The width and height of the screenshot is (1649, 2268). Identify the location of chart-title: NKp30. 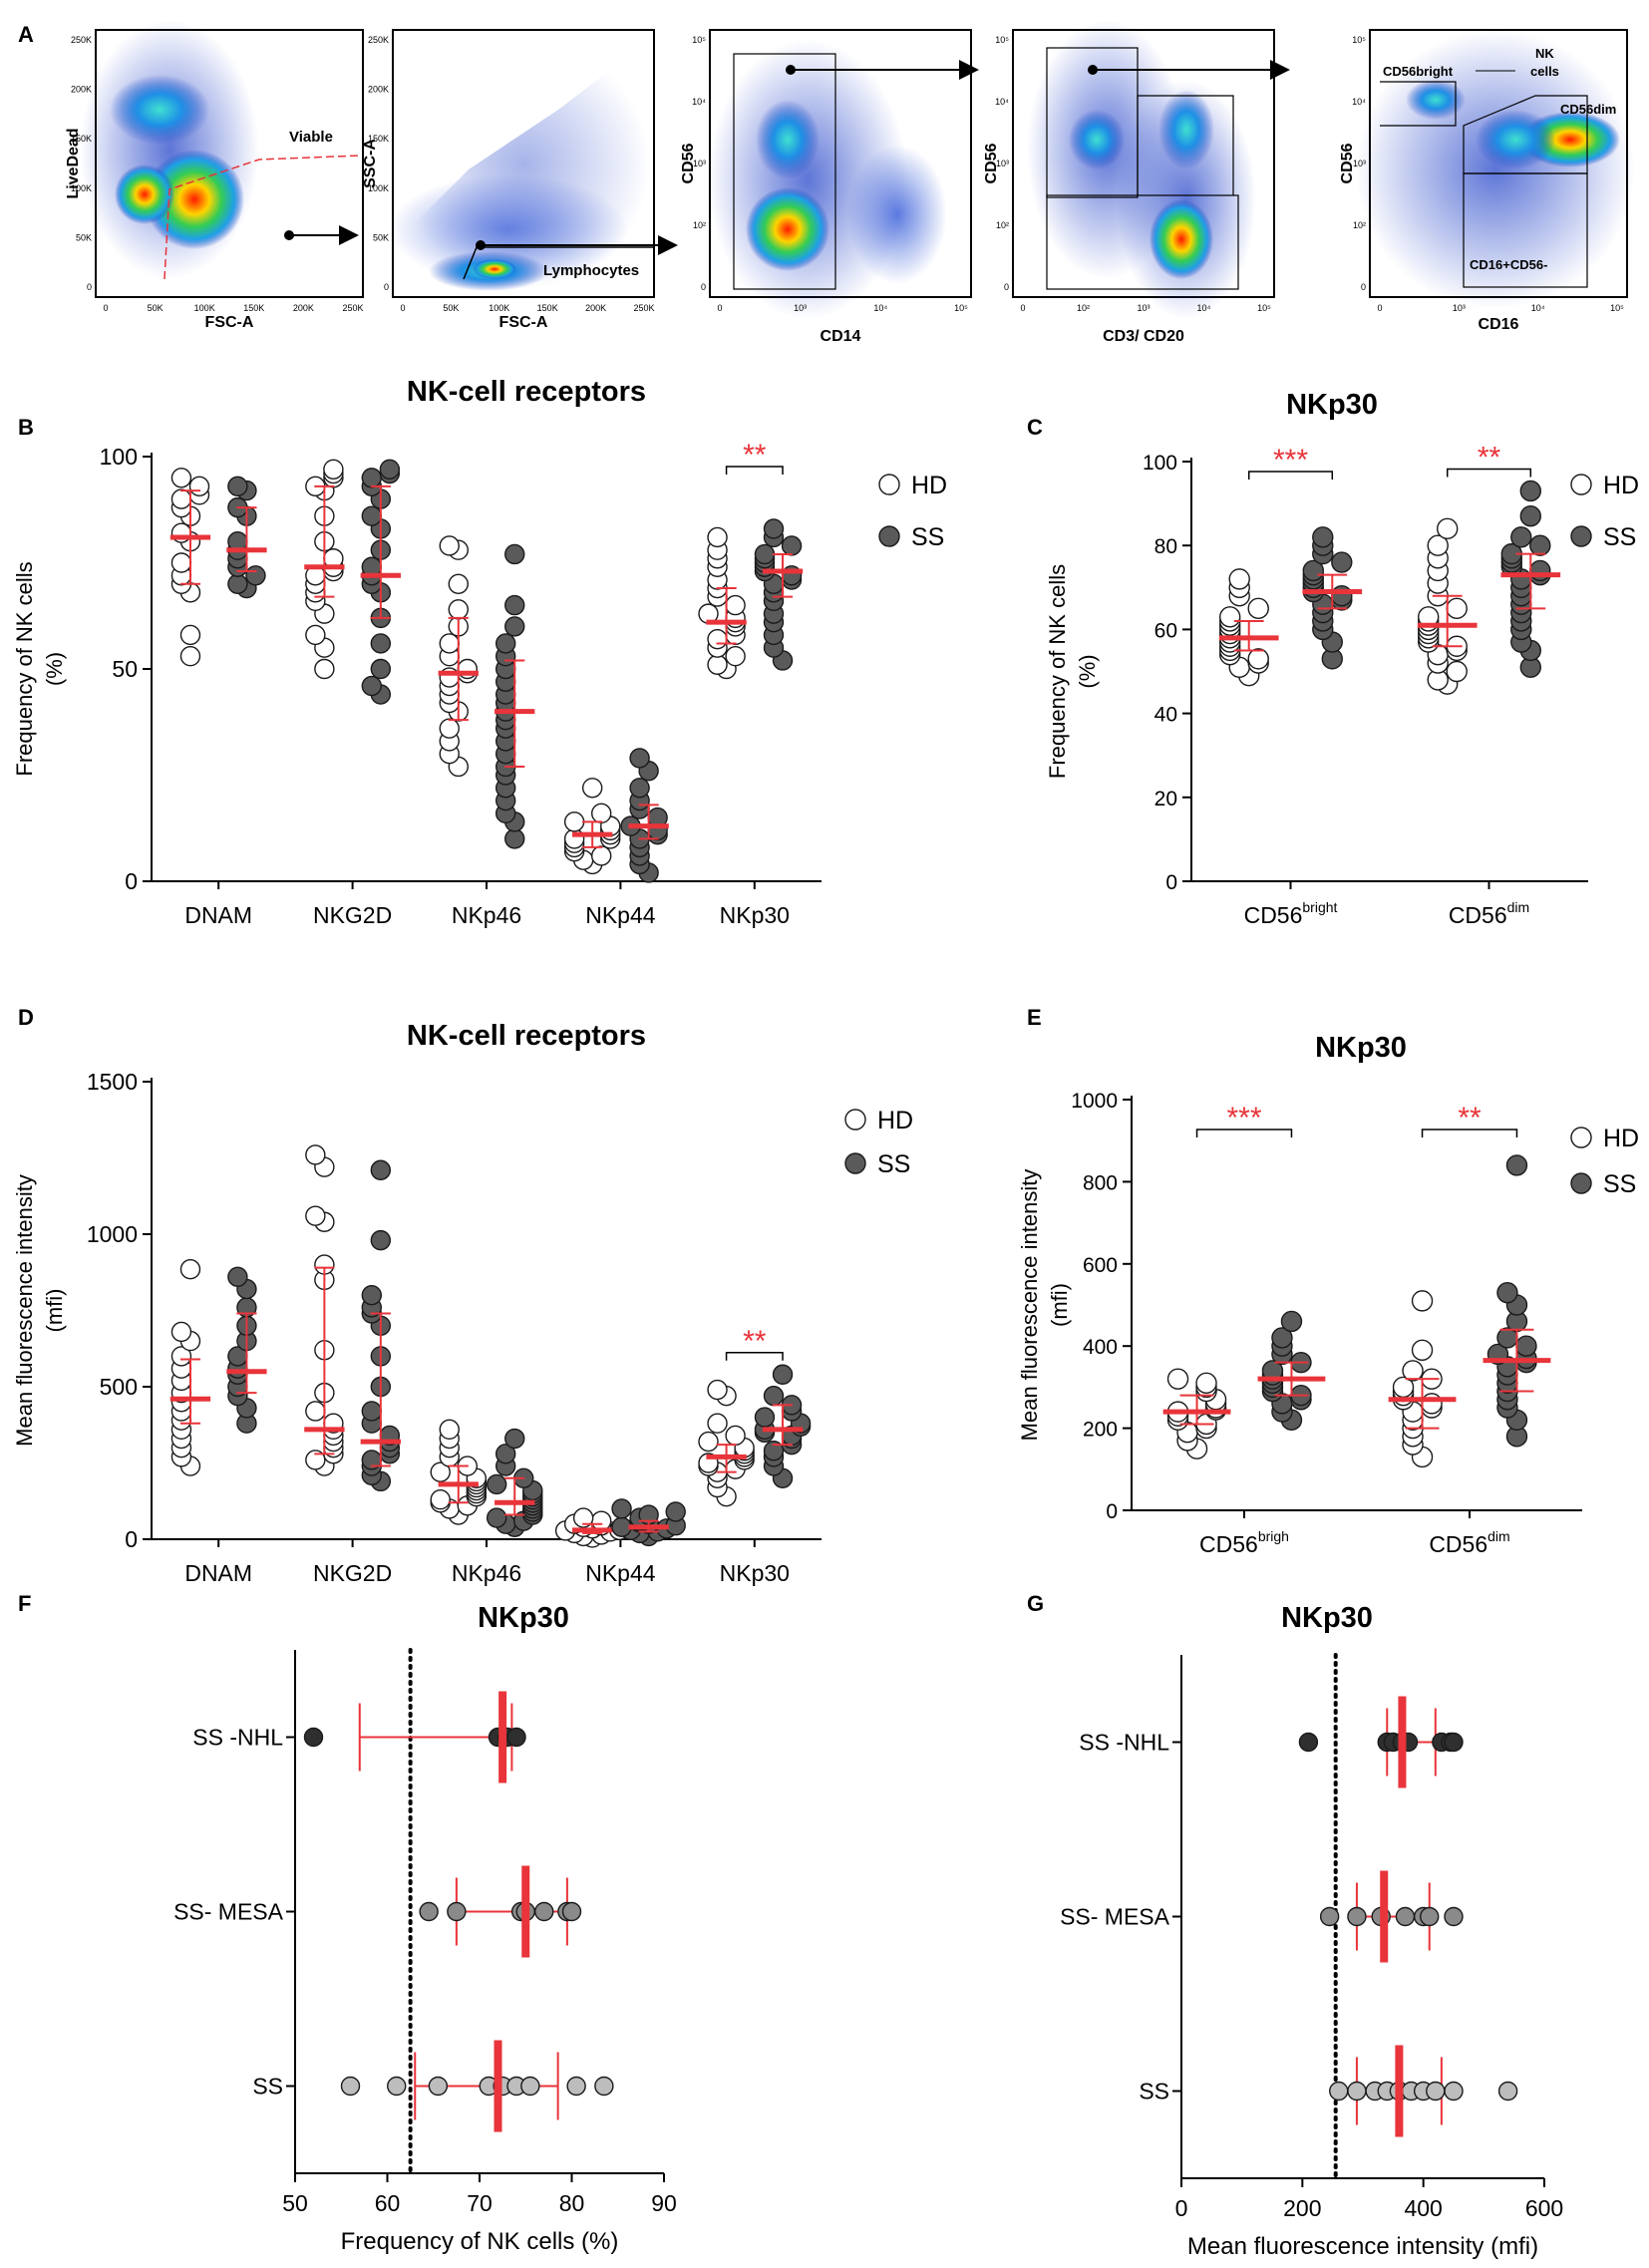
(1327, 1618).